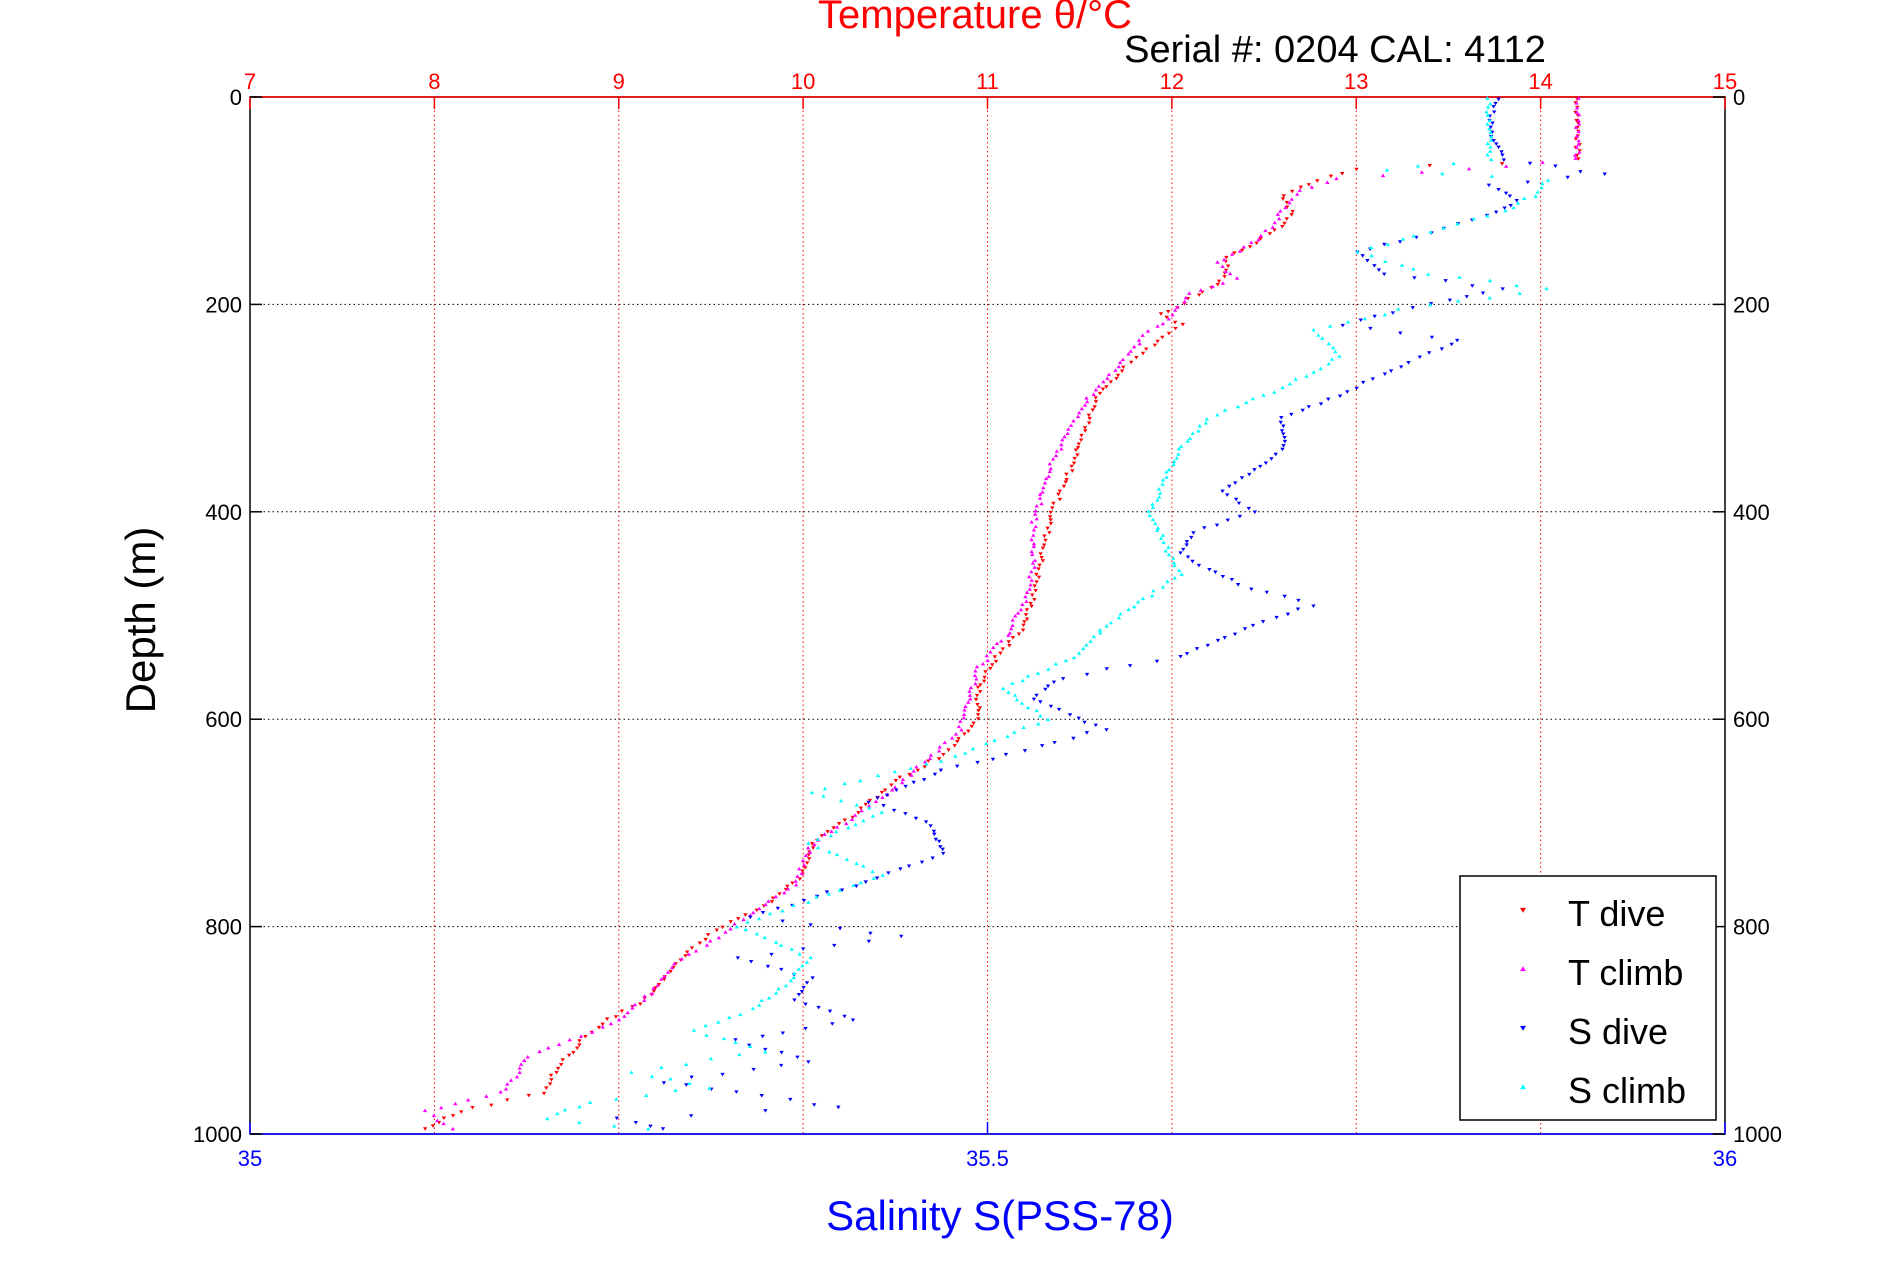 The image size is (1891, 1262). Describe the element at coordinates (250, 1158) in the screenshot. I see `salinity-tick-label: 35` at that location.